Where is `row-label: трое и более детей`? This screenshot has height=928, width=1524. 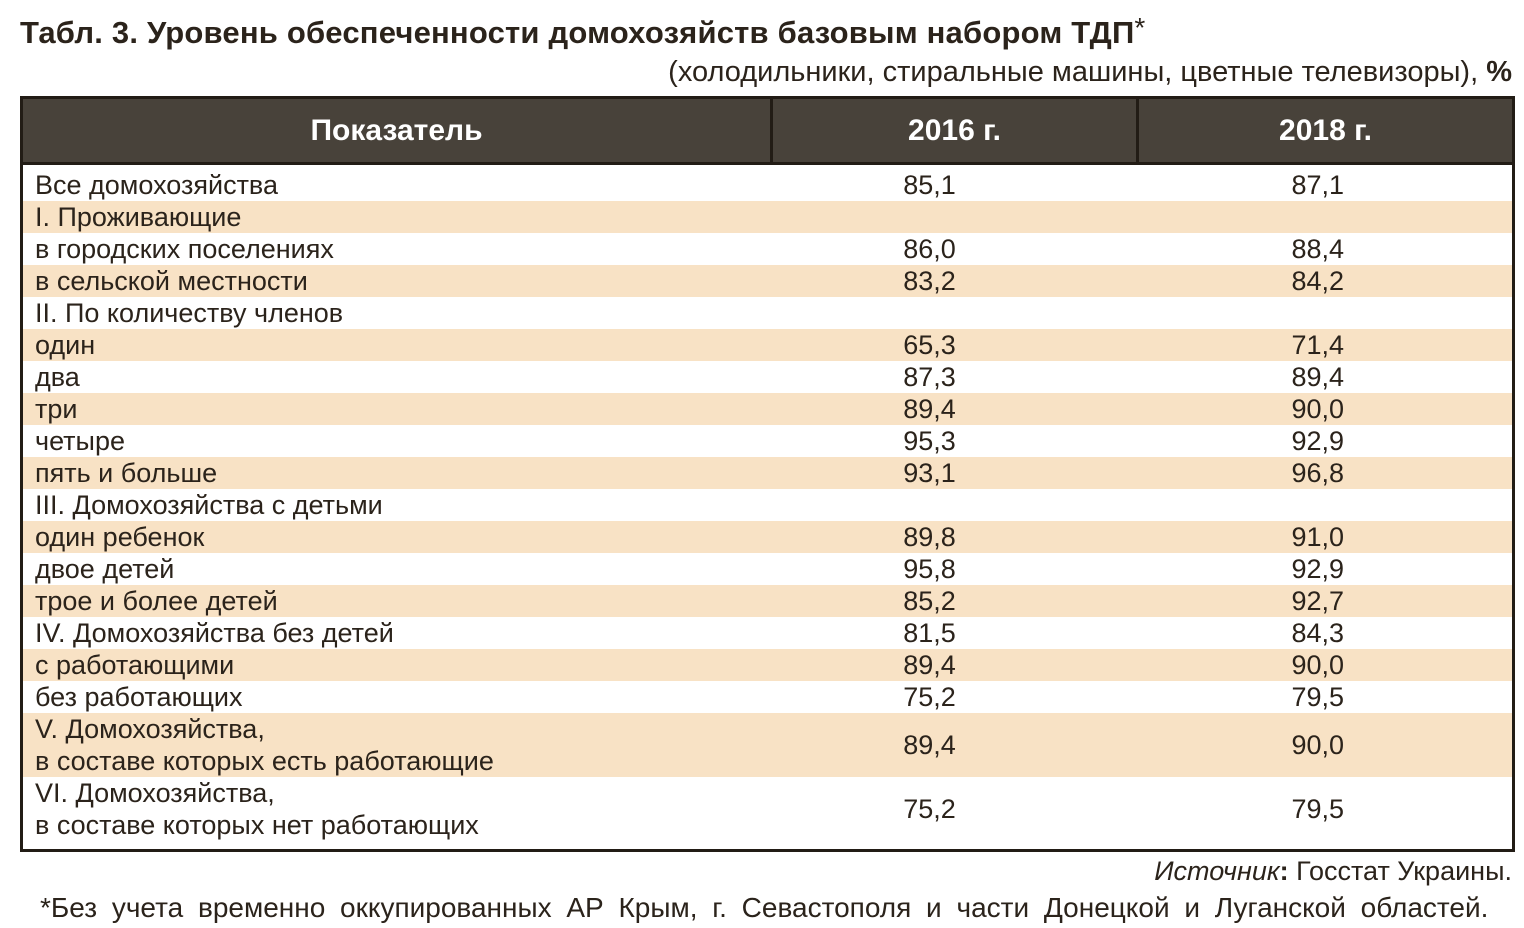
row-label: трое и более детей is located at coordinates (156, 601).